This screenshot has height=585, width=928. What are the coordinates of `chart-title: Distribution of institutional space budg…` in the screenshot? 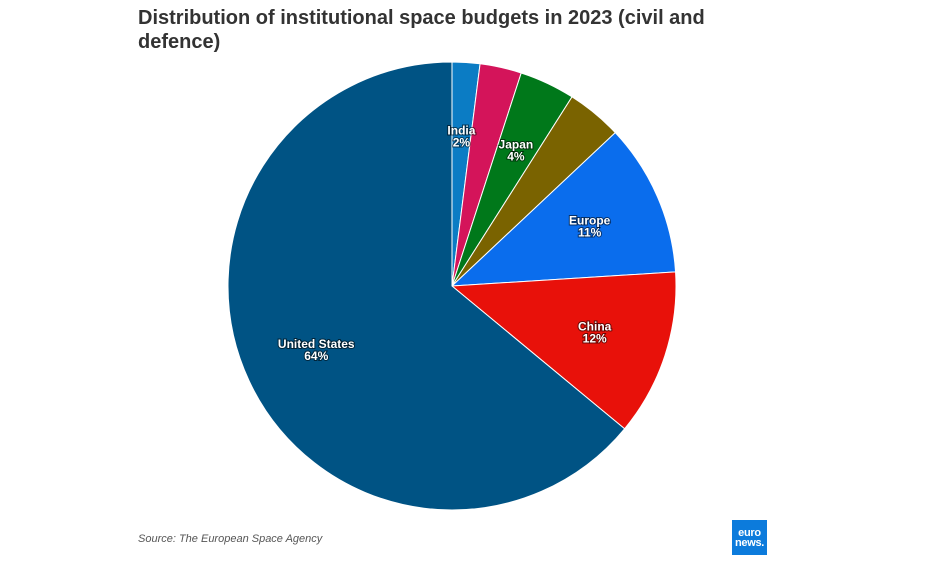 It's located at (421, 30).